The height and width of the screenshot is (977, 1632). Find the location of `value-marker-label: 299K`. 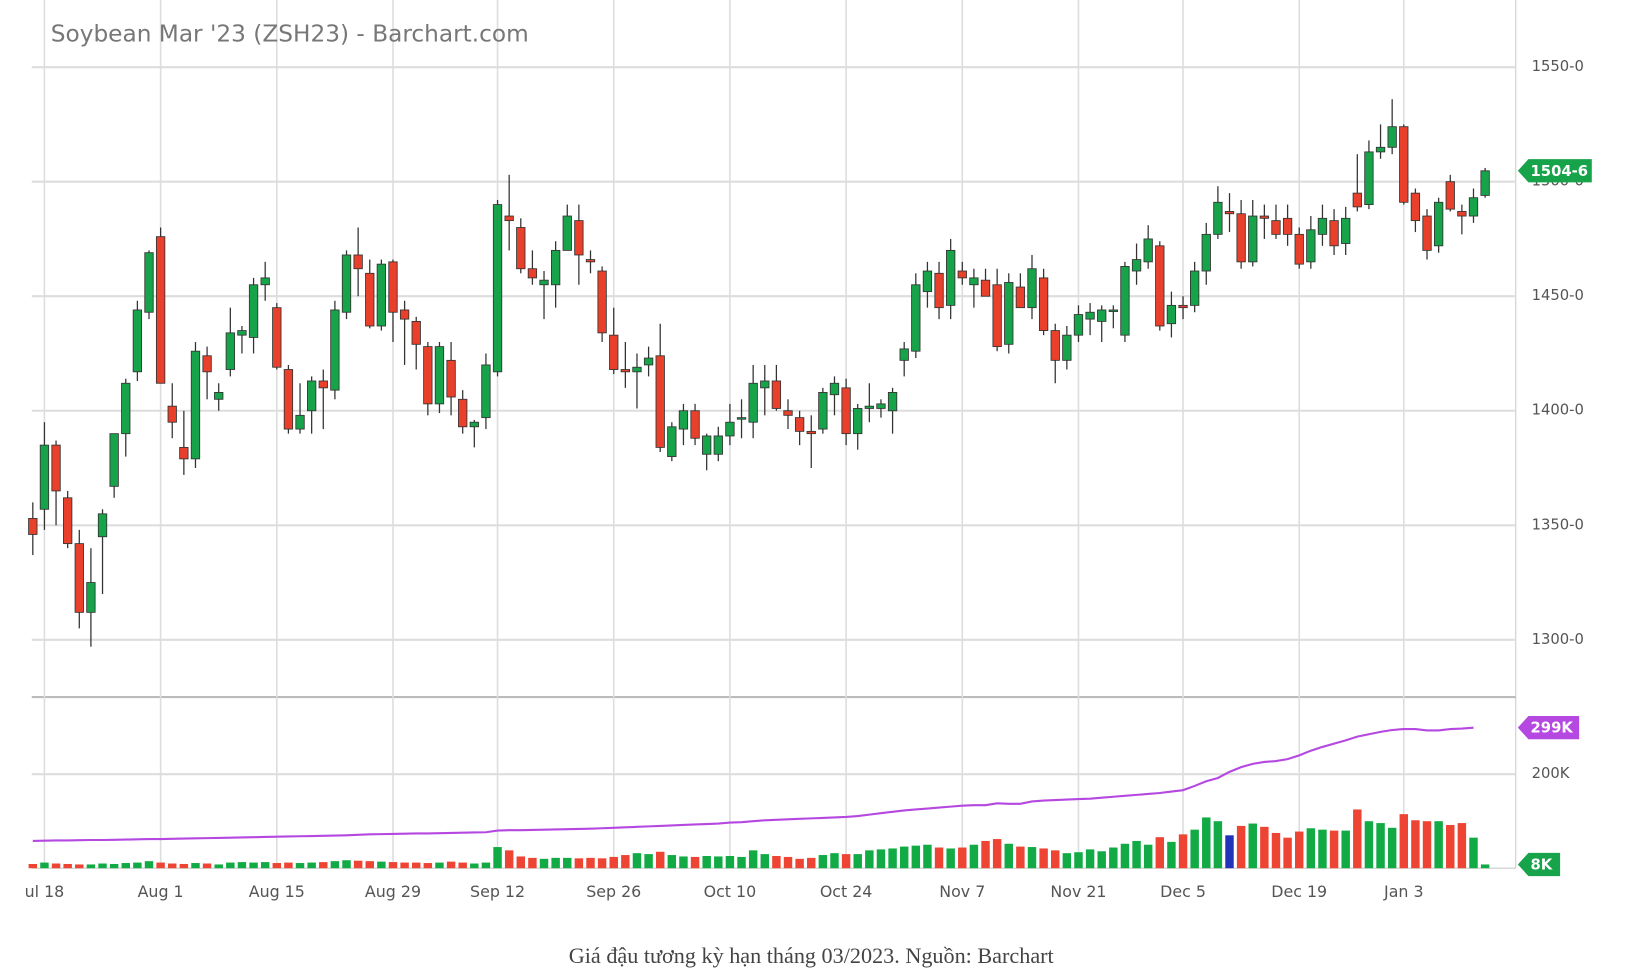

value-marker-label: 299K is located at coordinates (1552, 728).